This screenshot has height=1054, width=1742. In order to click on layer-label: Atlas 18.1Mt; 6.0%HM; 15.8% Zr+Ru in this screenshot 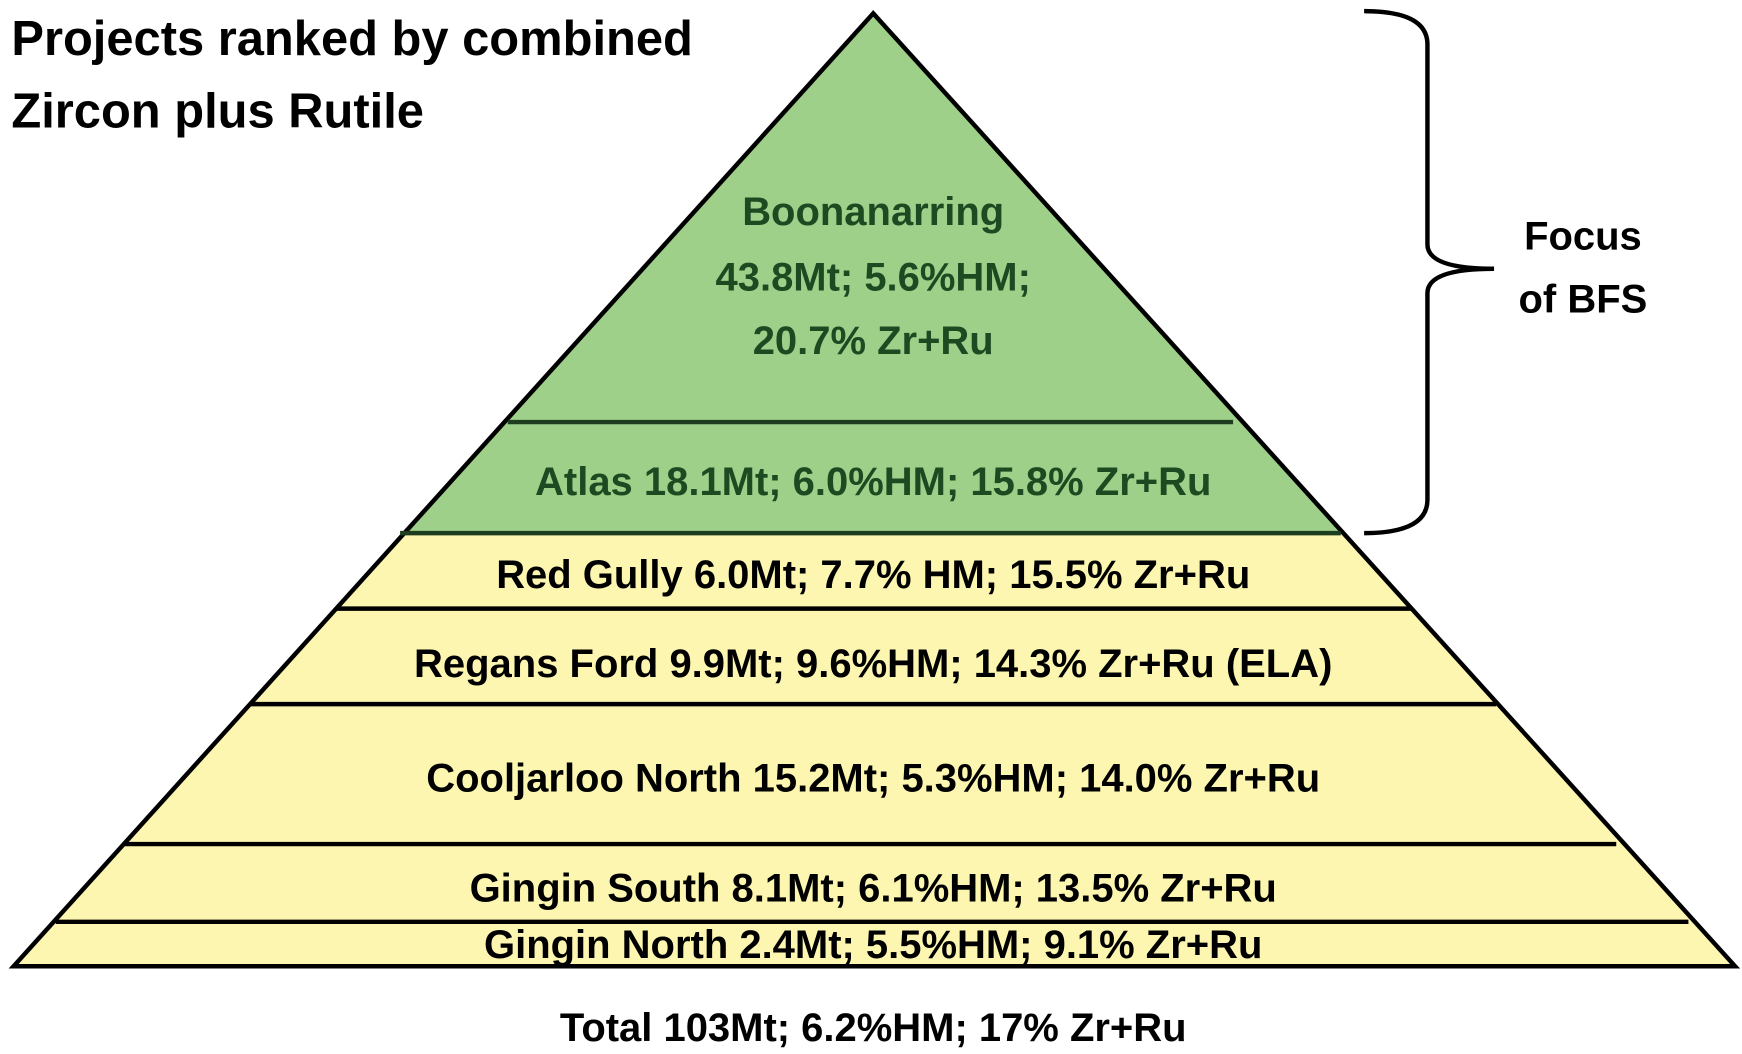, I will do `click(873, 482)`.